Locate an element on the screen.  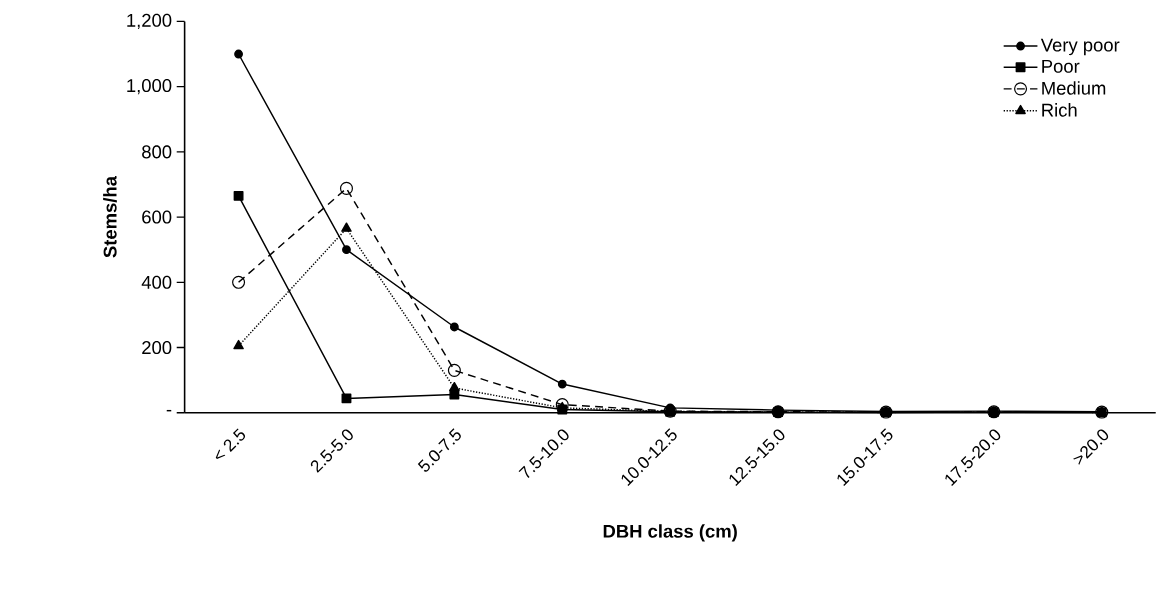
y-tick-label: 1,000 is located at coordinates (149, 87).